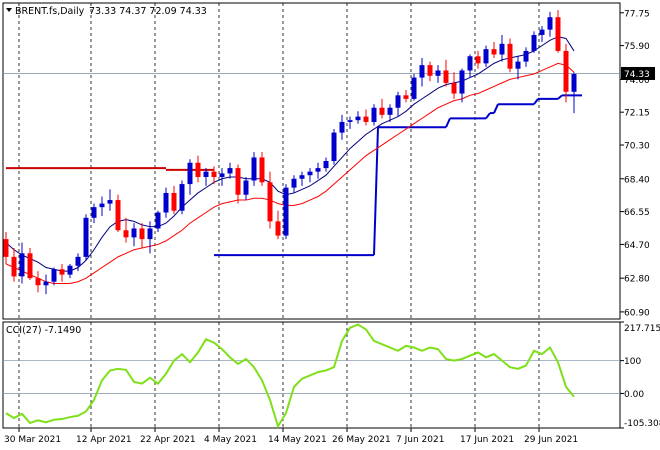 This screenshot has width=660, height=450. Describe the element at coordinates (104, 440) in the screenshot. I see `x-label: 12 Apr 2021` at that location.